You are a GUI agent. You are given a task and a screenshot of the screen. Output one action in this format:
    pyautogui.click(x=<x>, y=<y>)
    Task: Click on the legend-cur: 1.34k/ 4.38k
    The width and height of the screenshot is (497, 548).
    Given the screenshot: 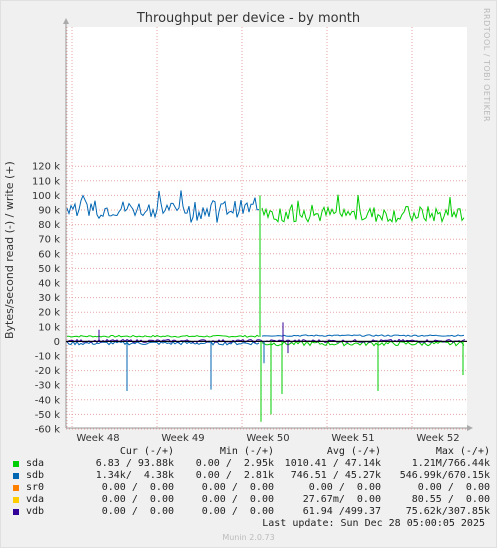 What is the action you would take?
    pyautogui.click(x=134, y=475)
    